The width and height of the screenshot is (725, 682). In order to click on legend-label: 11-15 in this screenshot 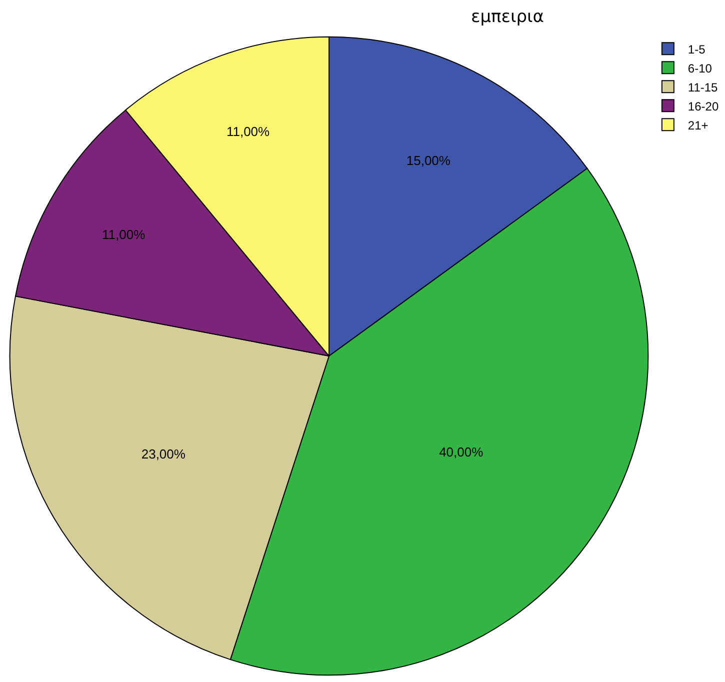, I will do `click(703, 87)`.